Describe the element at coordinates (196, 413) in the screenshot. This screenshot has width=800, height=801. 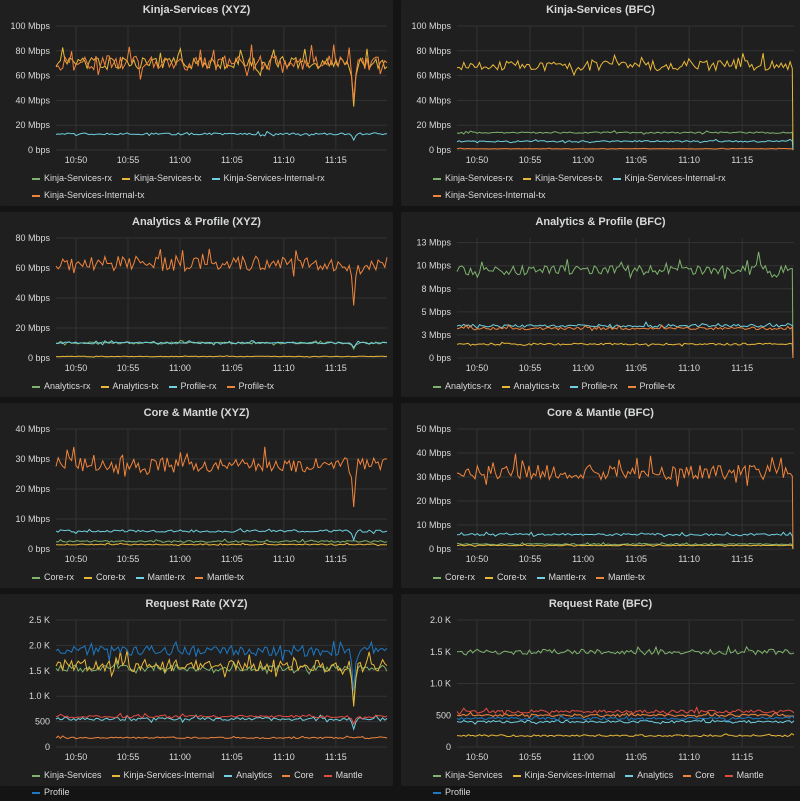
I see `panel-title: Core & Mantle (XYZ)` at that location.